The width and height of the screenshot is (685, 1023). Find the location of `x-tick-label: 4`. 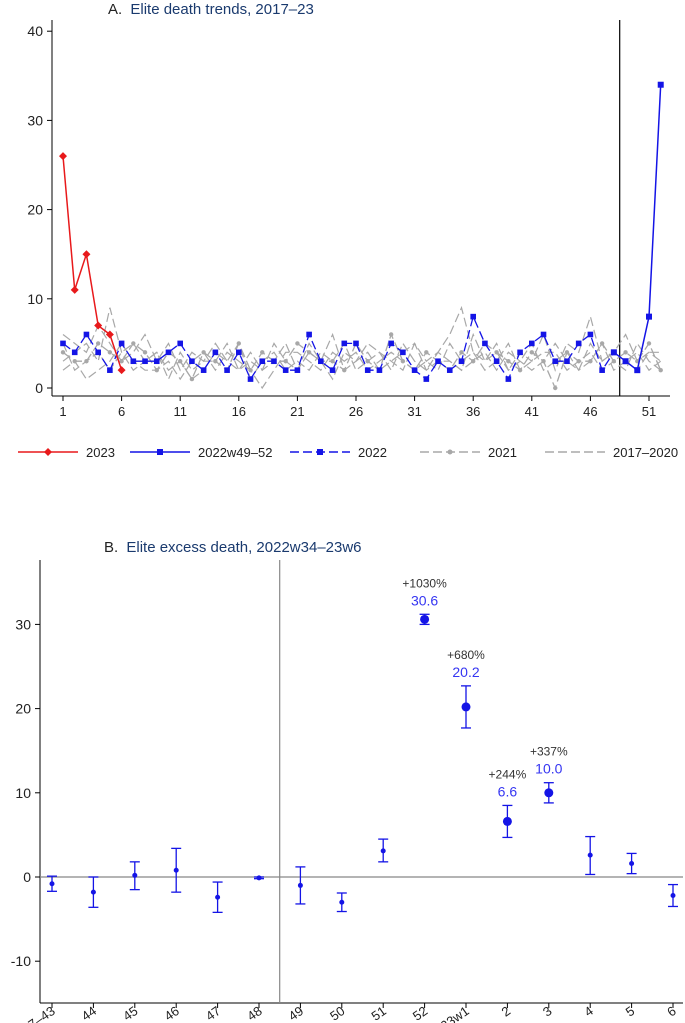

x-tick-label: 4 is located at coordinates (588, 1011).